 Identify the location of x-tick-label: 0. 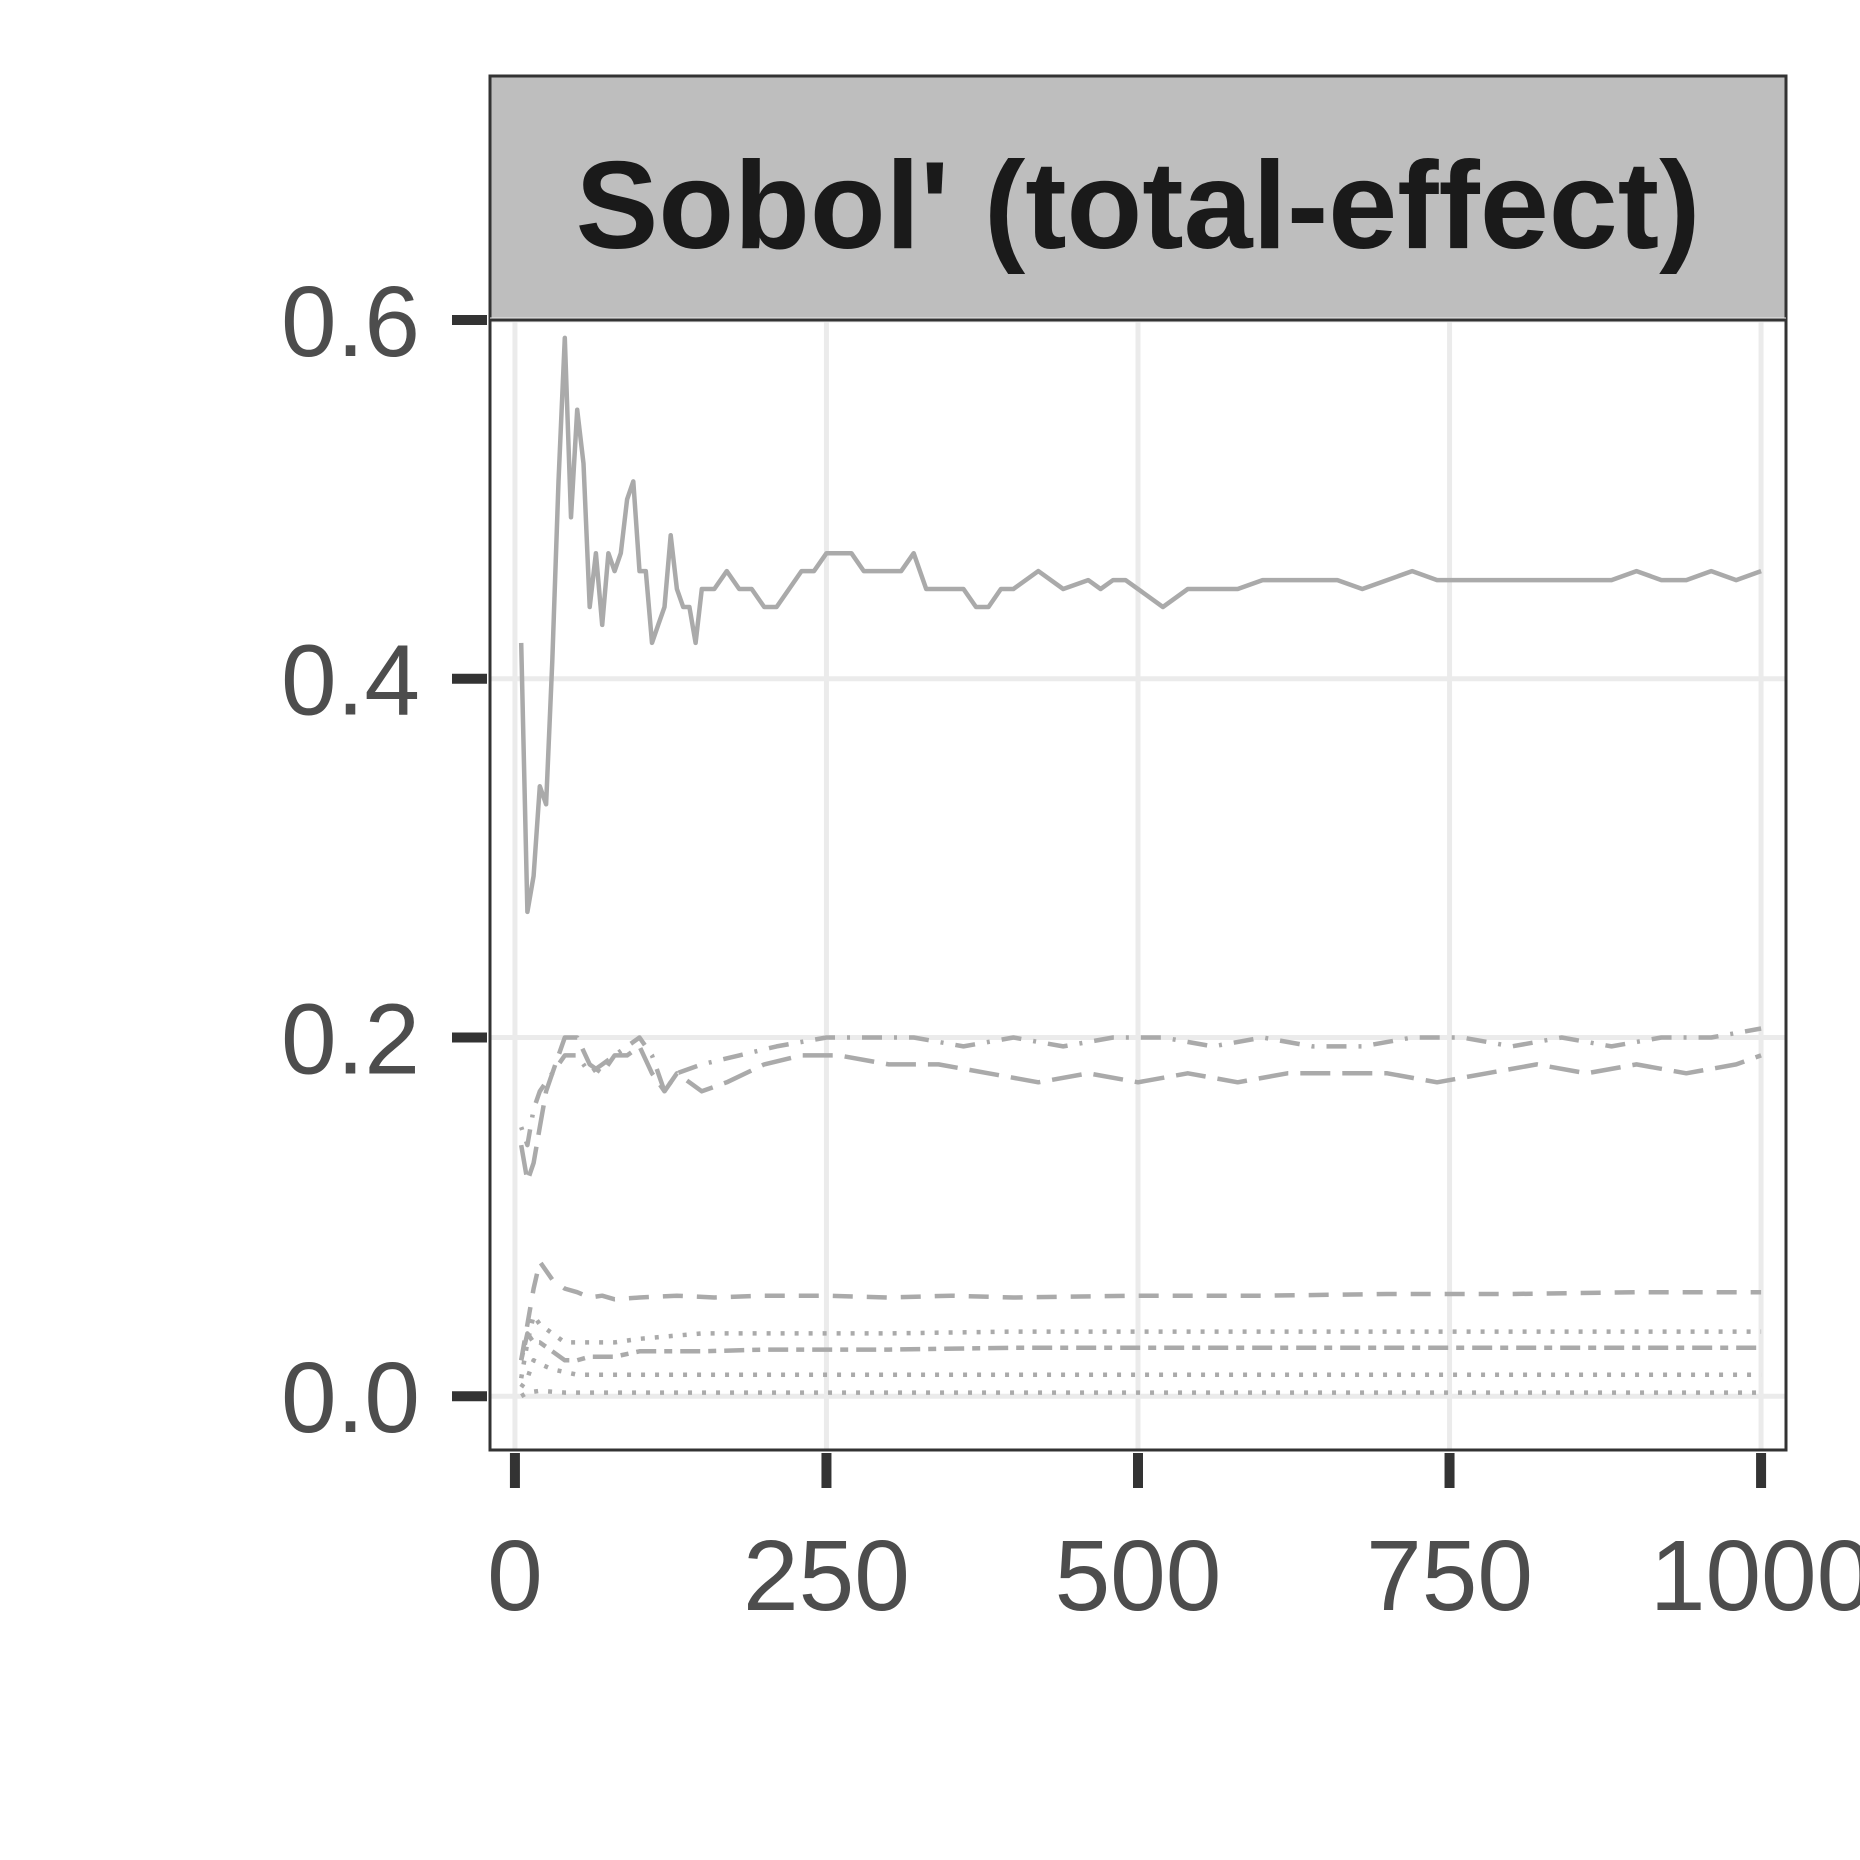
(515, 1576).